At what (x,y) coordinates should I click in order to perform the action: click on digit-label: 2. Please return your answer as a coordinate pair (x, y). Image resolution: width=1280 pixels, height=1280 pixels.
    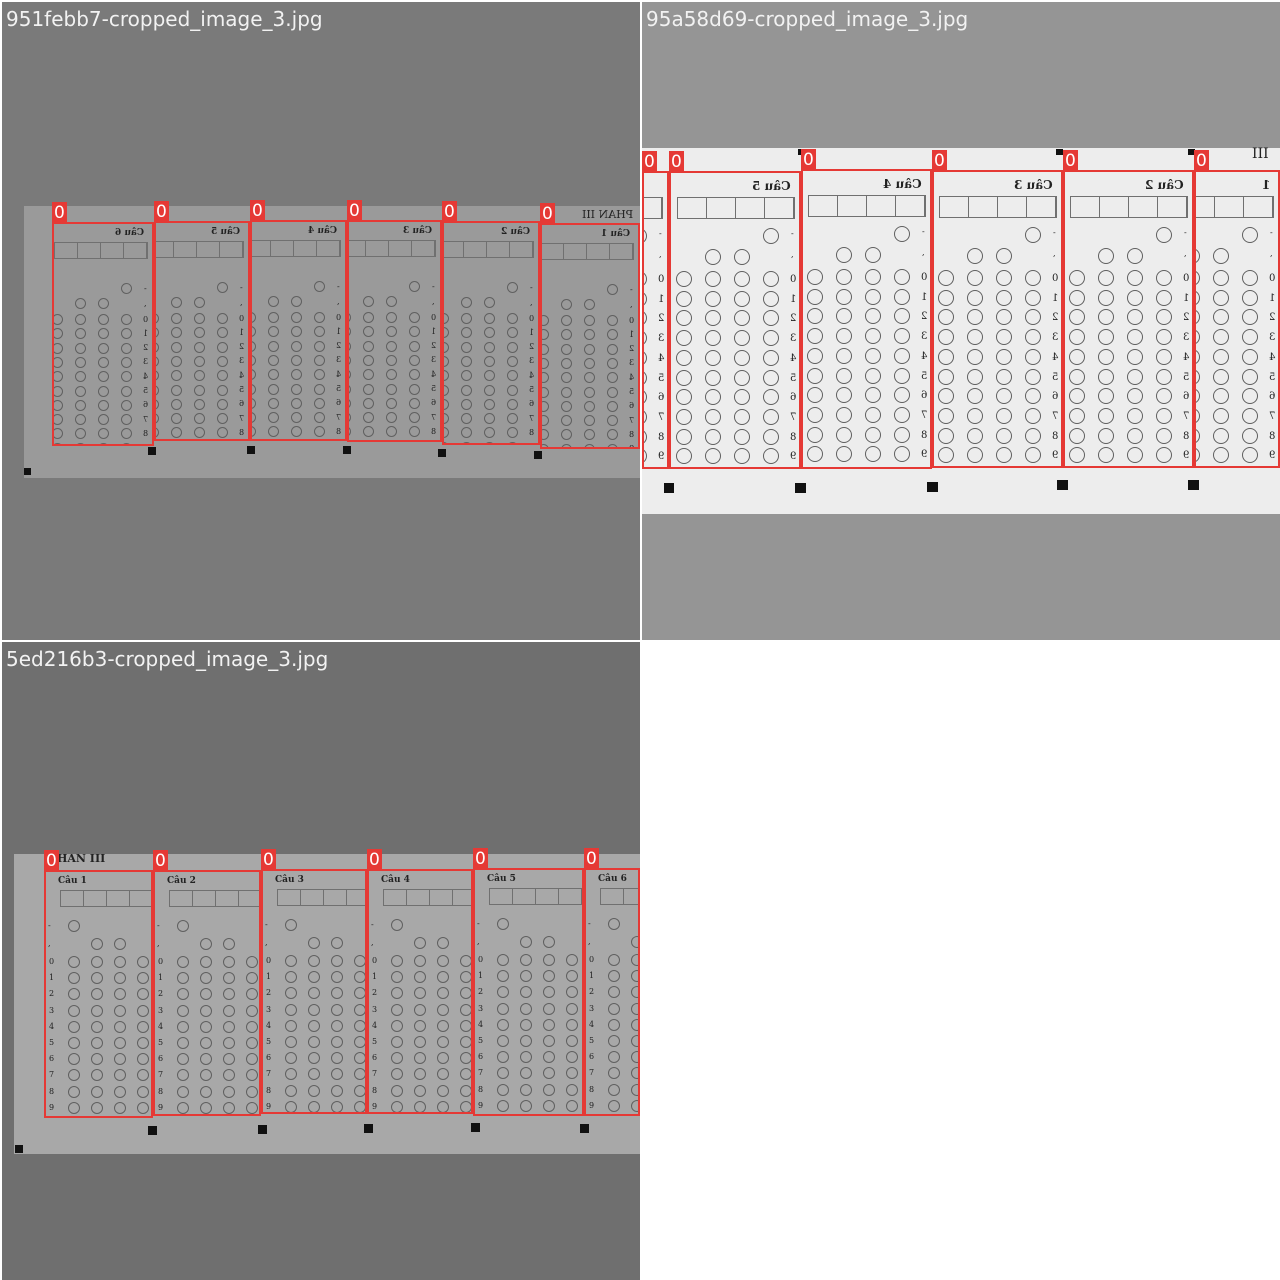
    Looking at the image, I should click on (592, 992).